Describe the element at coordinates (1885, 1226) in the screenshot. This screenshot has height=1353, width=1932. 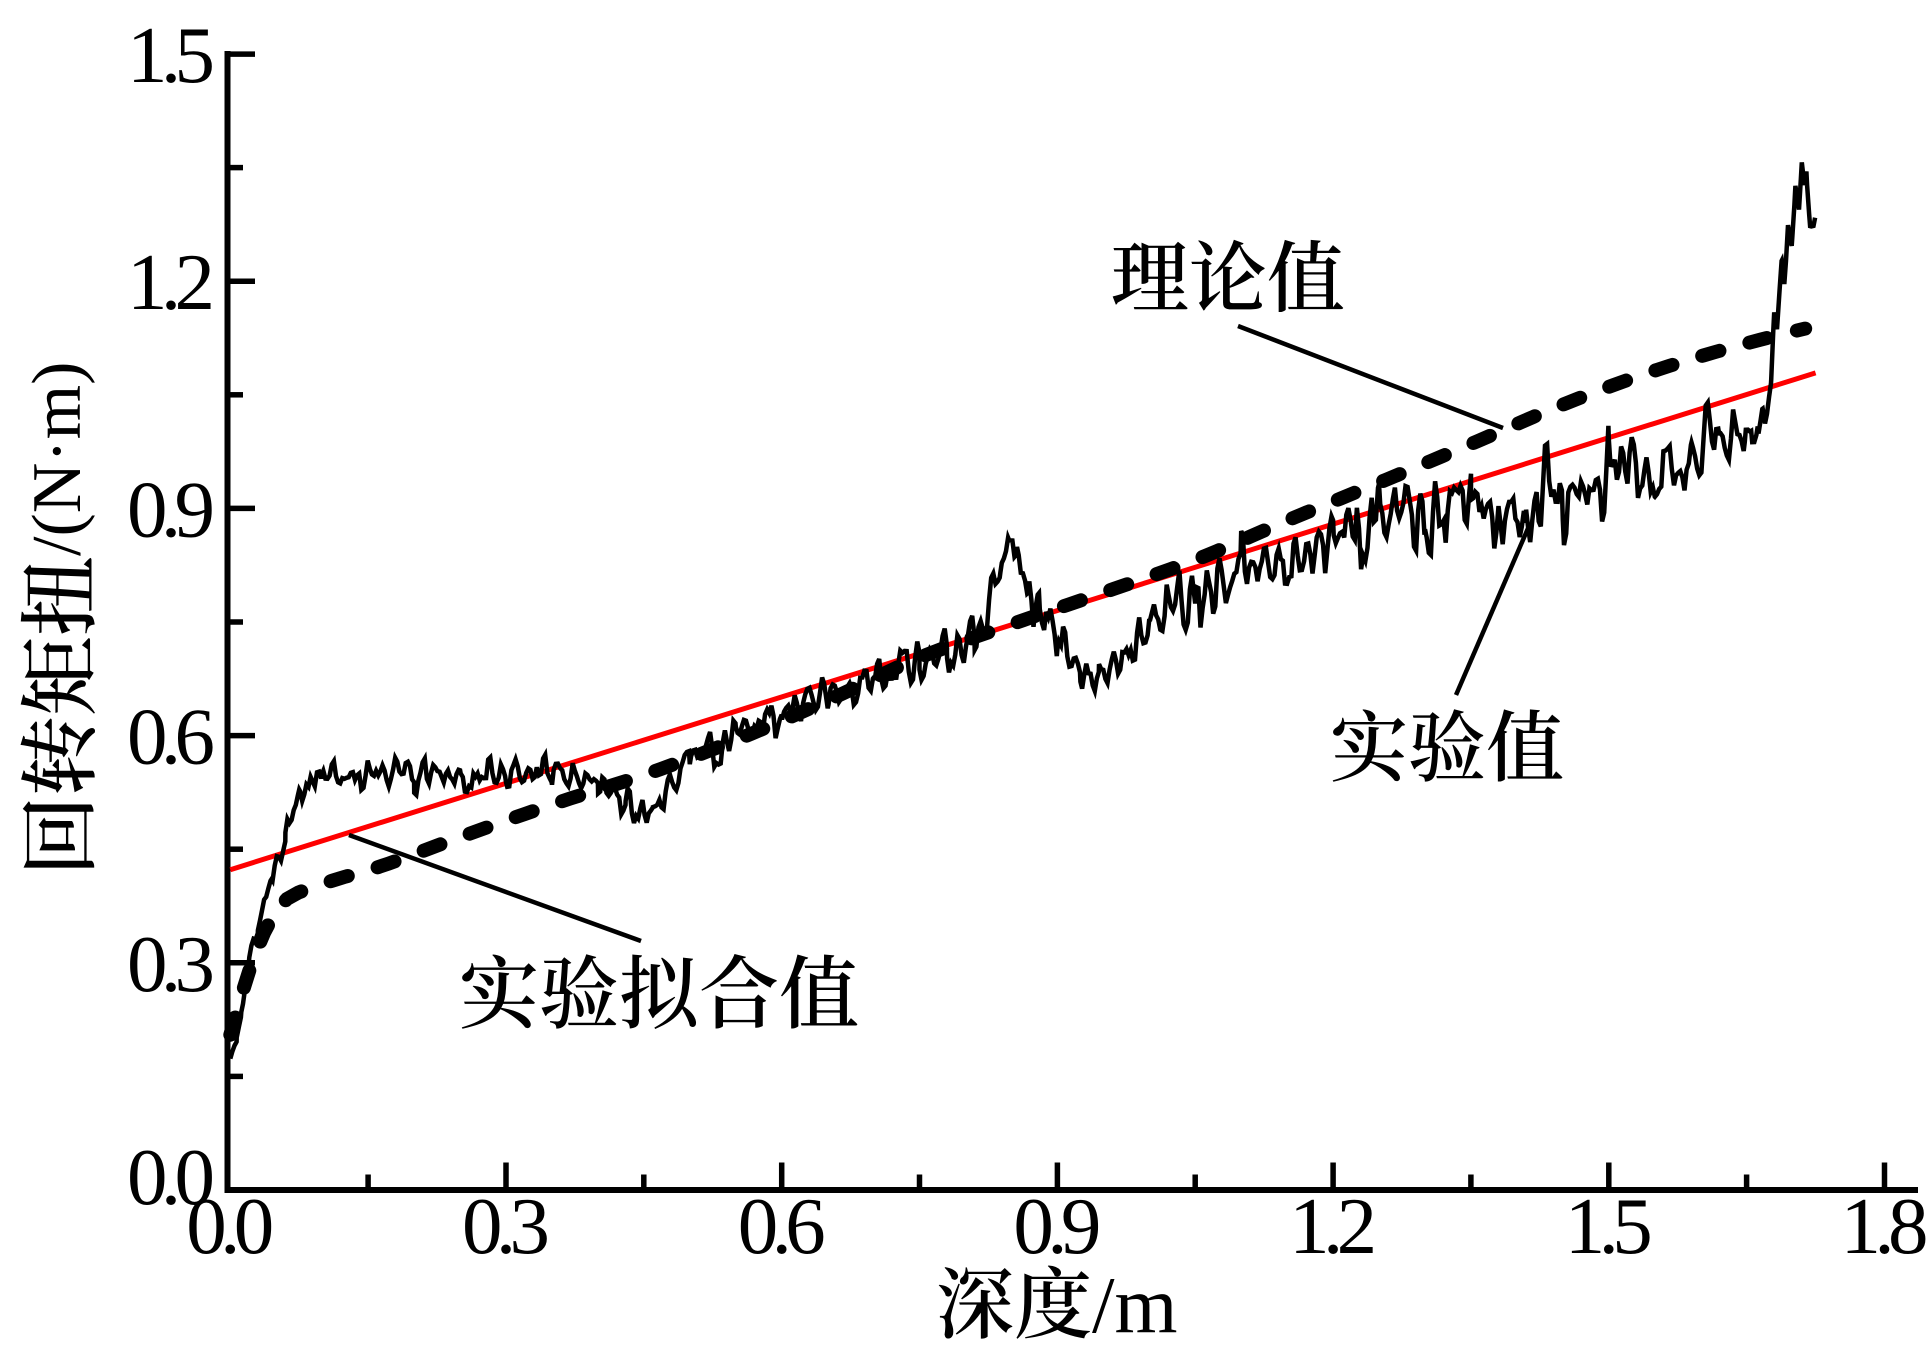
I see `svg-text: 1.8` at that location.